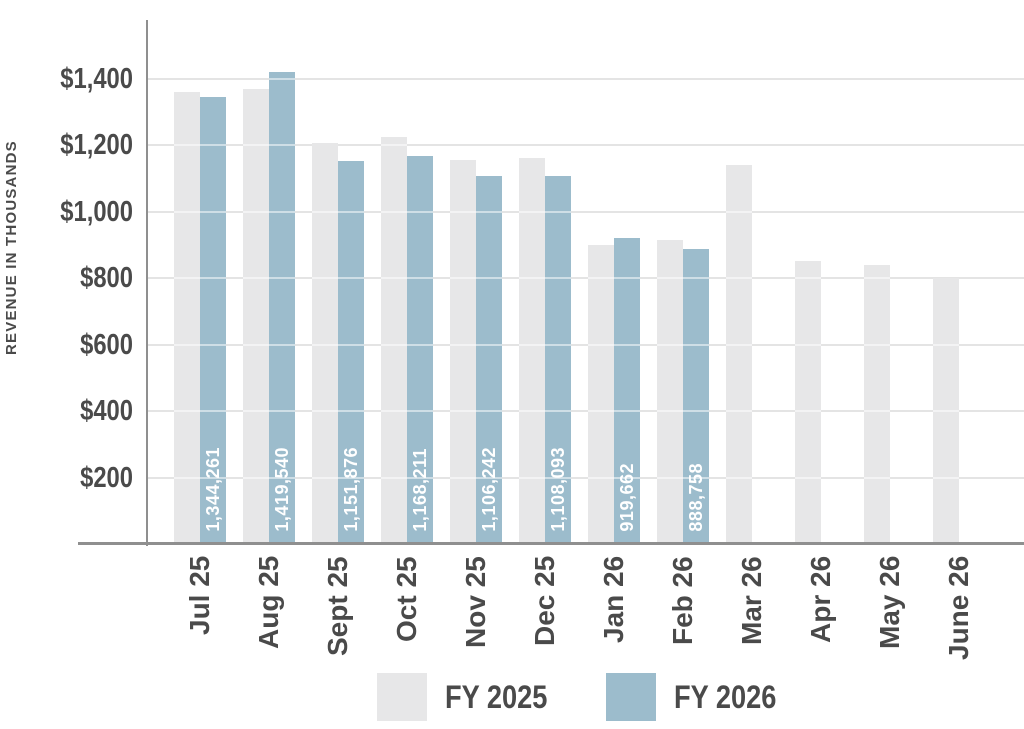 The width and height of the screenshot is (1024, 729). I want to click on legend-item: FY 2026, so click(699, 697).